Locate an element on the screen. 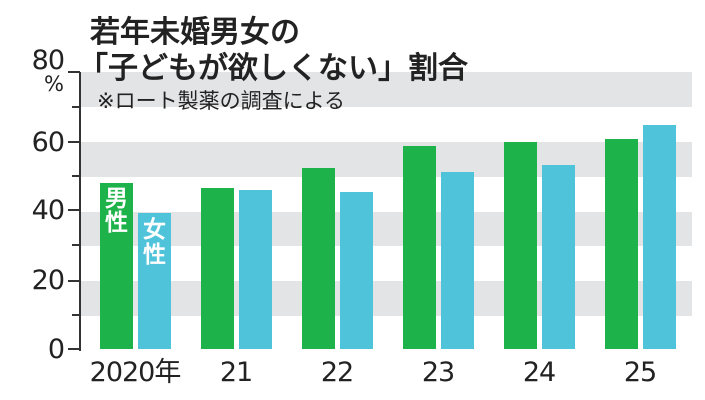 This screenshot has height=400, width=705. x-label-2023: 23 is located at coordinates (438, 372).